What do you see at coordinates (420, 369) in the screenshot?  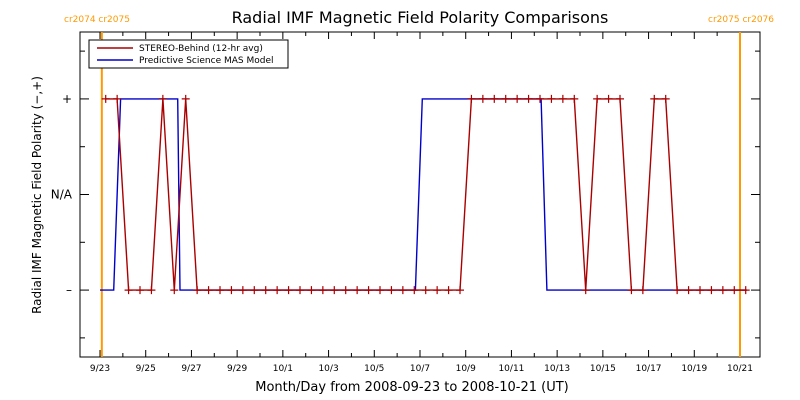 I see `x-tick-label-7: 10/7` at bounding box center [420, 369].